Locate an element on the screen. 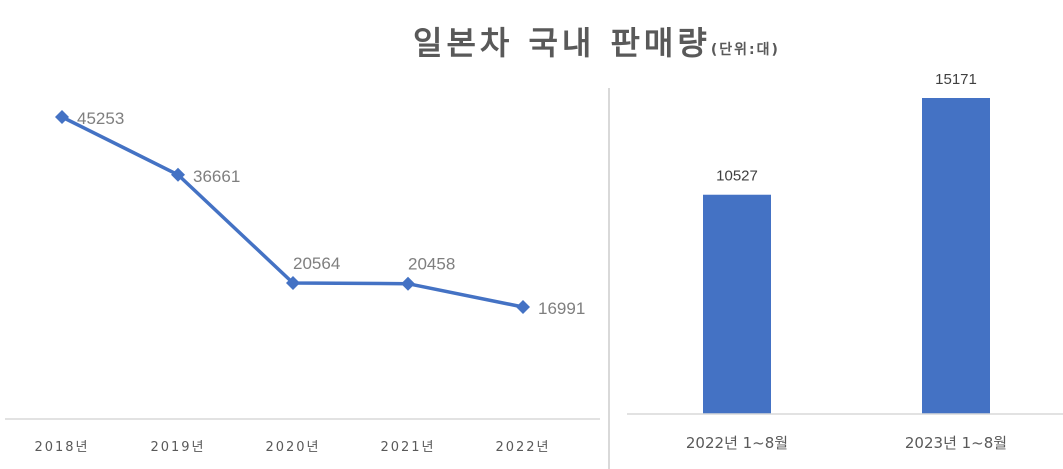  bar-x-tick-labels: 2022년 1~8월 2023년 1~8월 is located at coordinates (846, 443).